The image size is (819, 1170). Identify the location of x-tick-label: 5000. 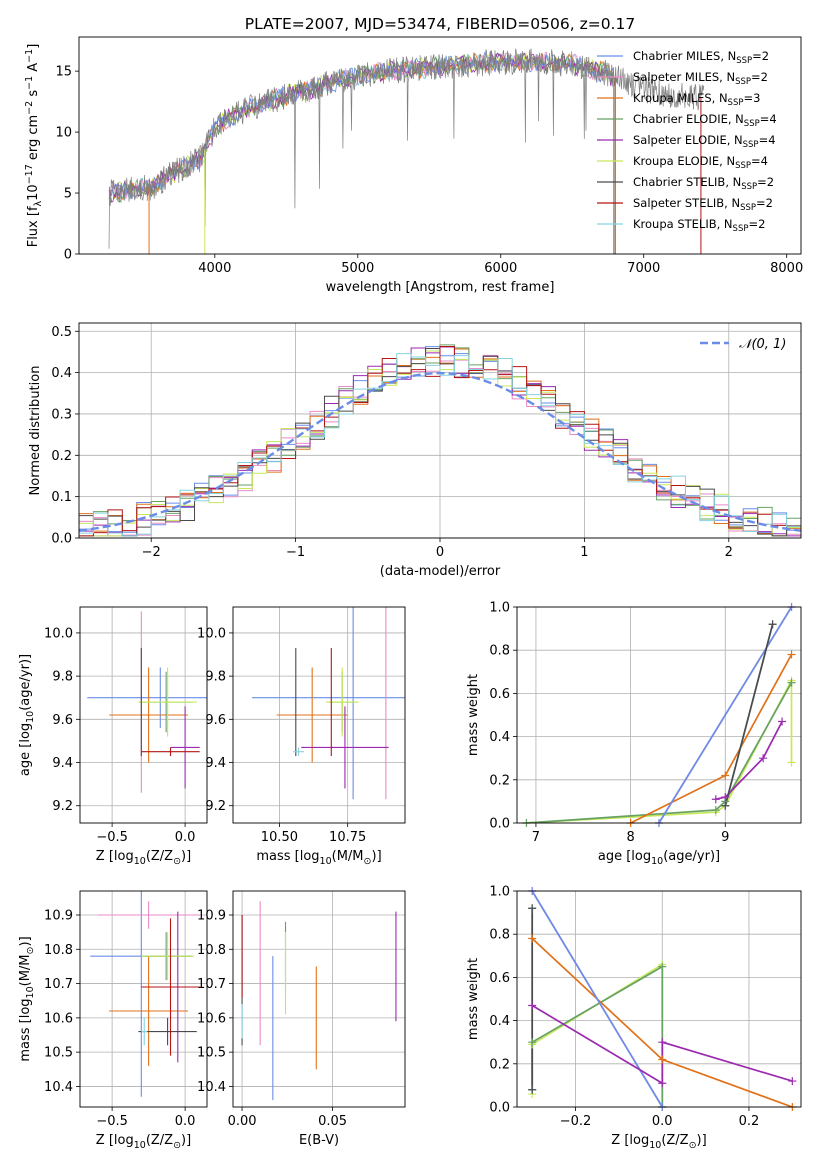
(357, 268).